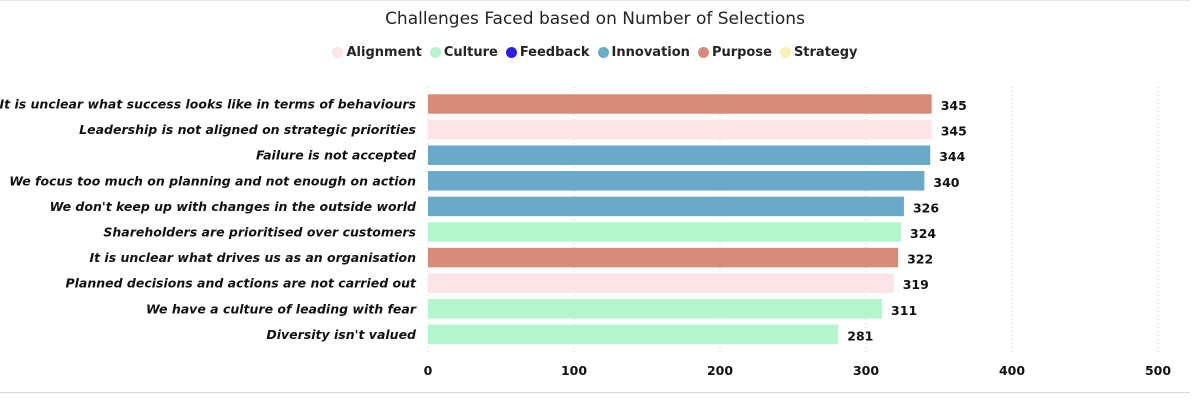  I want to click on x-tick-label: 500, so click(1158, 370).